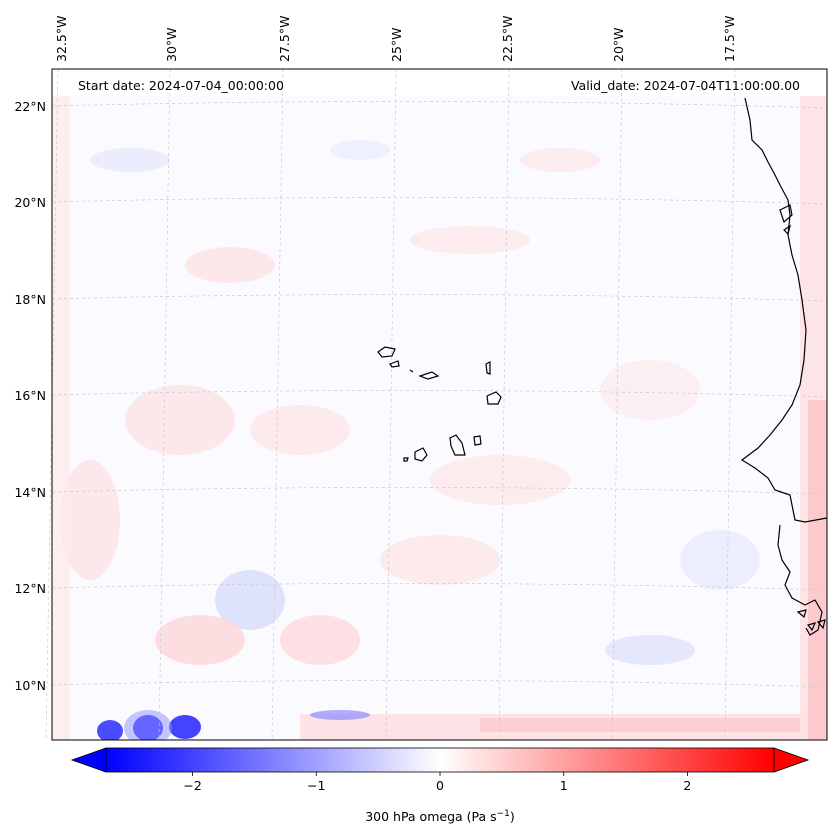 Image resolution: width=837 pixels, height=839 pixels. Describe the element at coordinates (687, 785) in the screenshot. I see `colorbar-tick-label: 2` at that location.